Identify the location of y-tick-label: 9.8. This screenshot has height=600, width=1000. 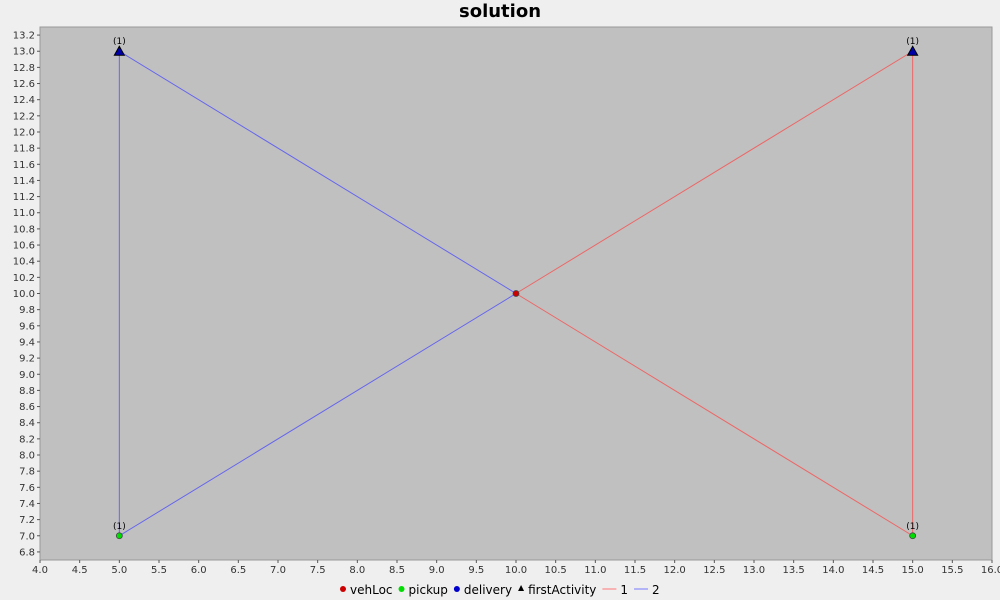
(27, 310).